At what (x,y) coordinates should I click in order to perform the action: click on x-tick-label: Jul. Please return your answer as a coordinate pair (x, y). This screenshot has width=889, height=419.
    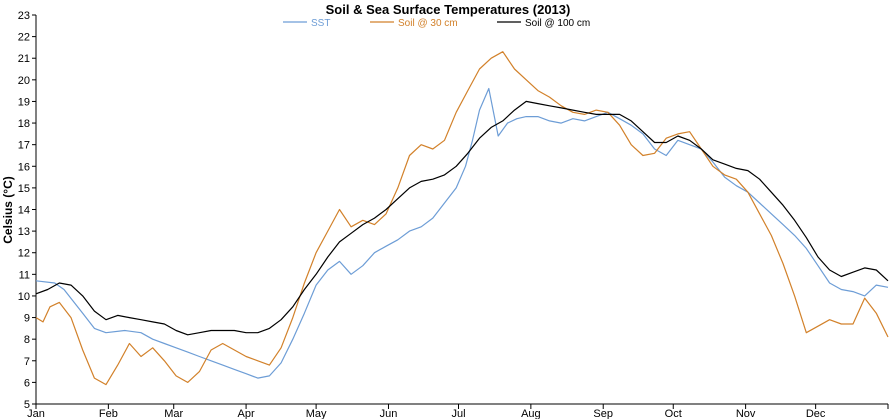
    Looking at the image, I should click on (458, 413).